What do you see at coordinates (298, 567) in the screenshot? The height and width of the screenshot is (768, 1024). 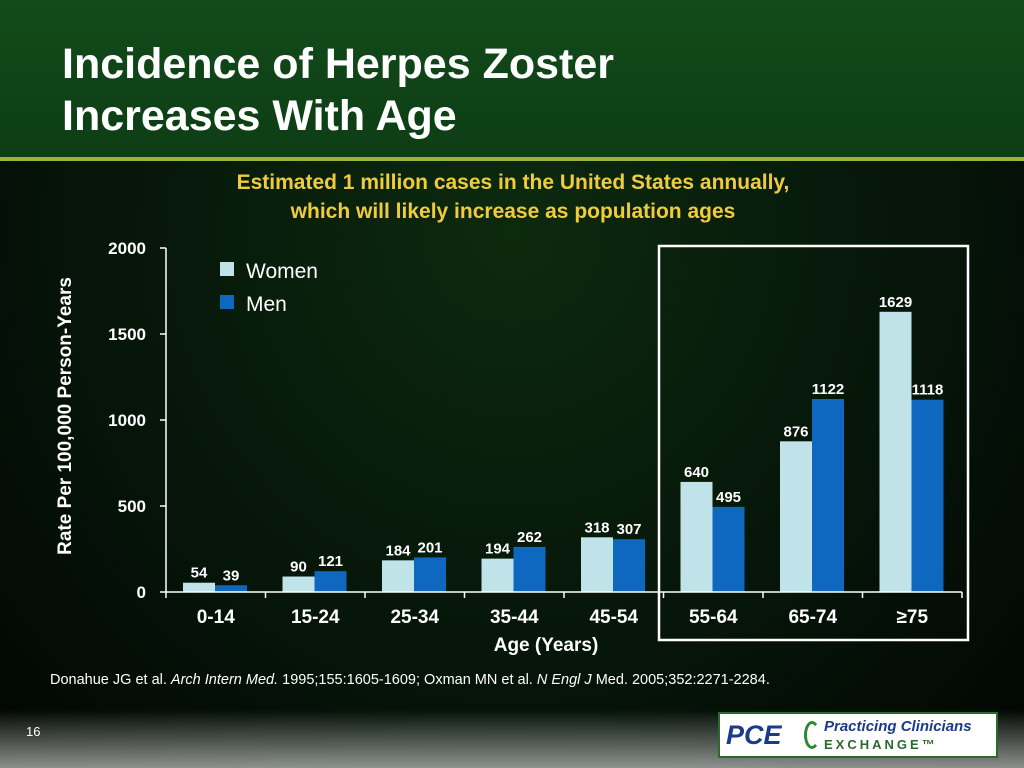 I see `data-label-women-1: 90` at bounding box center [298, 567].